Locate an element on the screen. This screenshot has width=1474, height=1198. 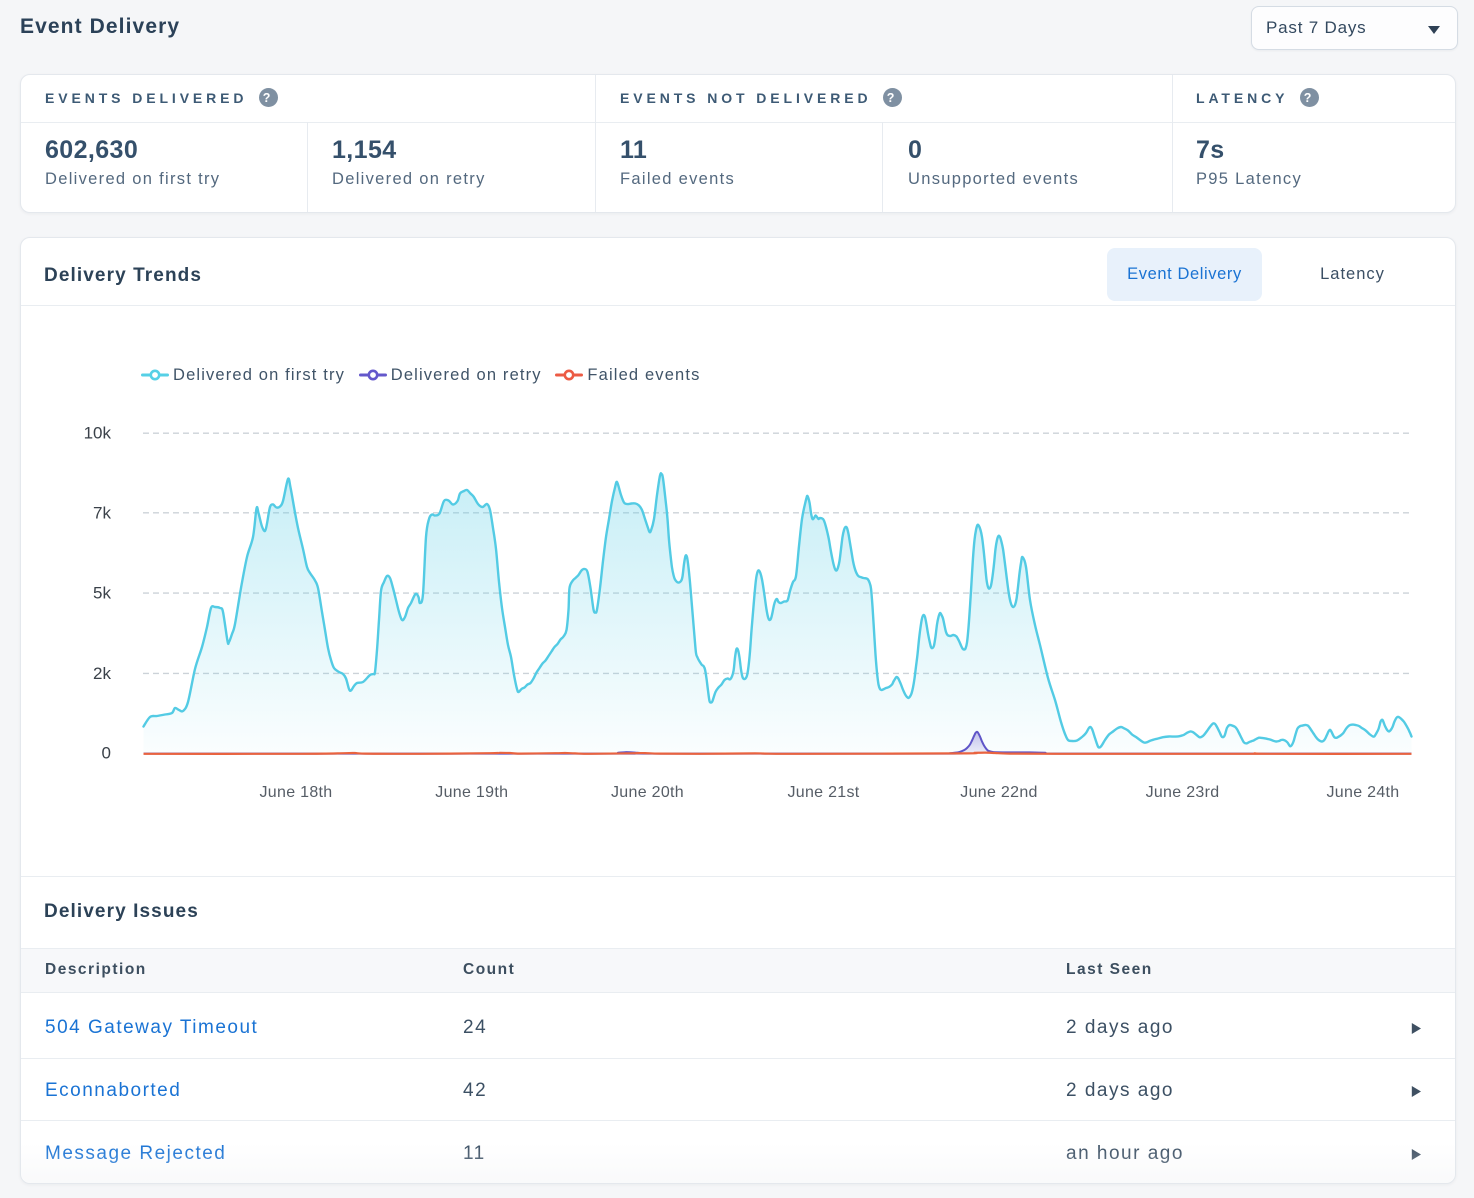
svg-text: June 18th is located at coordinates (296, 792).